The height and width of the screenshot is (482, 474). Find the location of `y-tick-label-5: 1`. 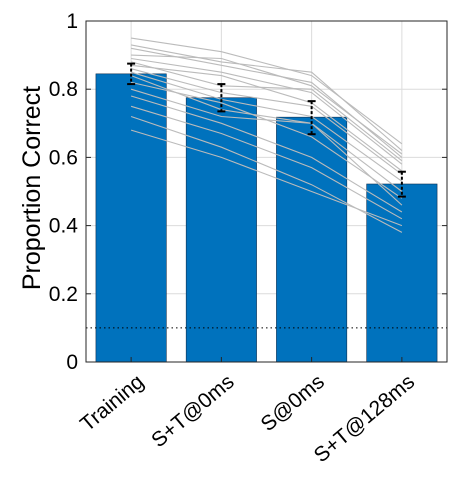

y-tick-label-5: 1 is located at coordinates (72, 21).